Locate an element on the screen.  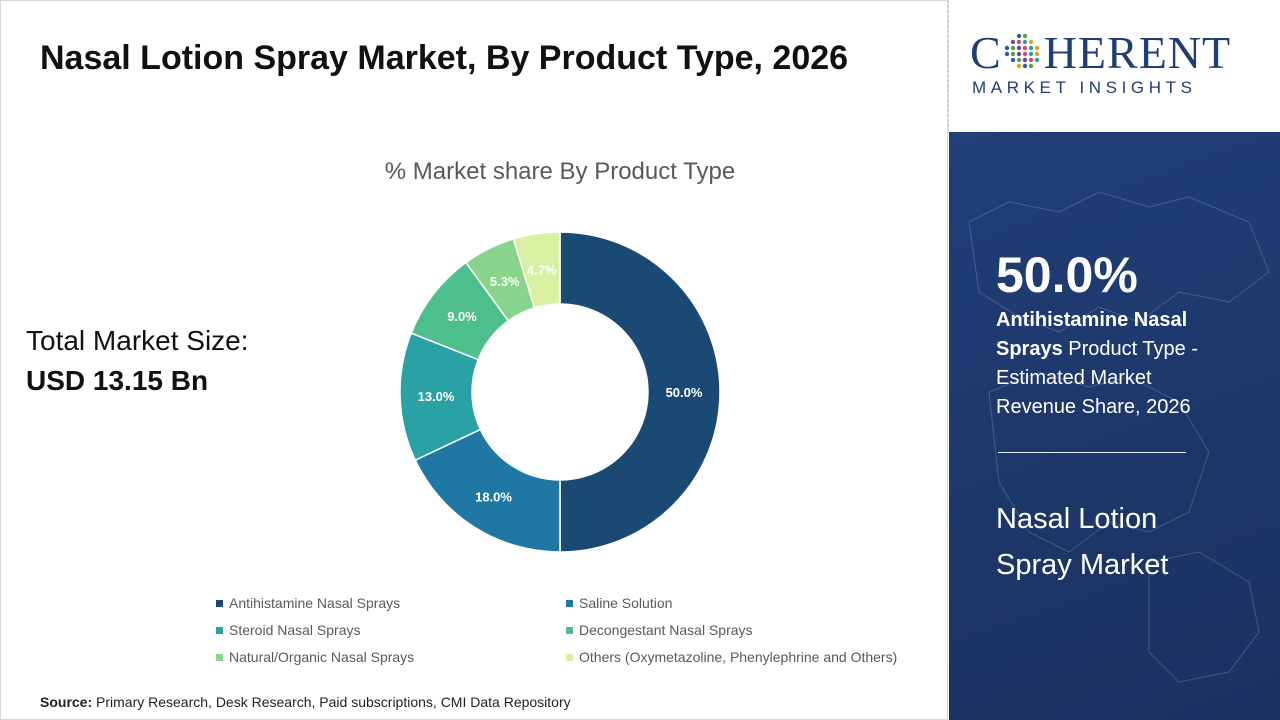
slice-data-label: 18.0% is located at coordinates (493, 497).